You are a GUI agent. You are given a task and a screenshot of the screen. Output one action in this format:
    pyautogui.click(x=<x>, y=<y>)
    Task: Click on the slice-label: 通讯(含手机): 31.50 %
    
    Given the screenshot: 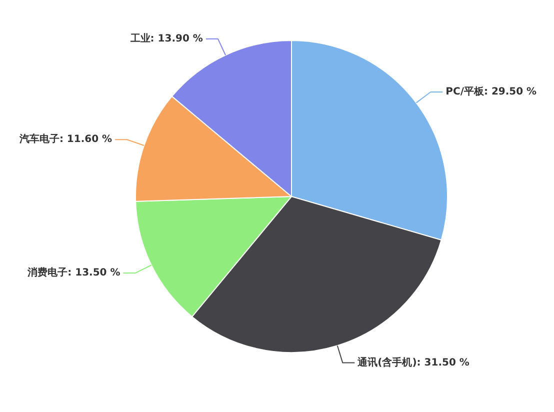 What is the action you would take?
    pyautogui.click(x=413, y=362)
    